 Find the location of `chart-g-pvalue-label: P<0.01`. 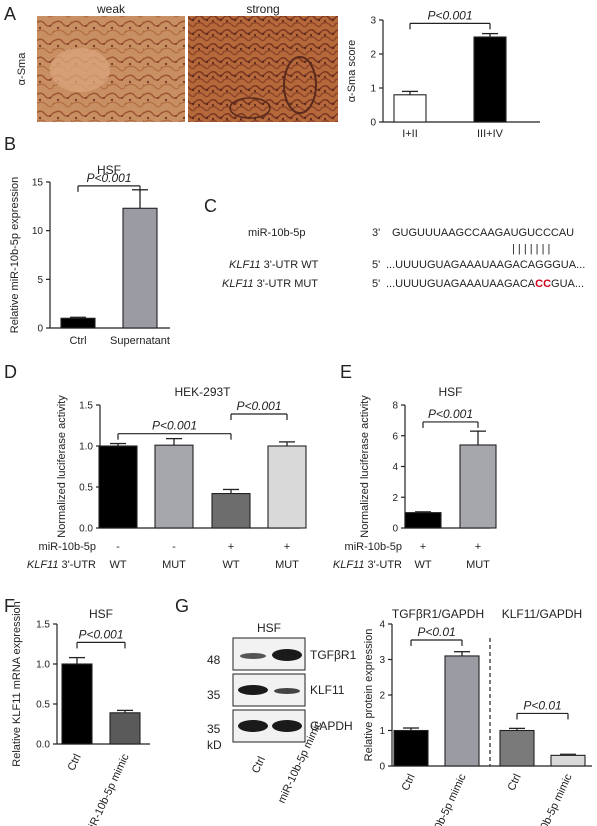

chart-g-pvalue-label: P<0.01 is located at coordinates (436, 632).